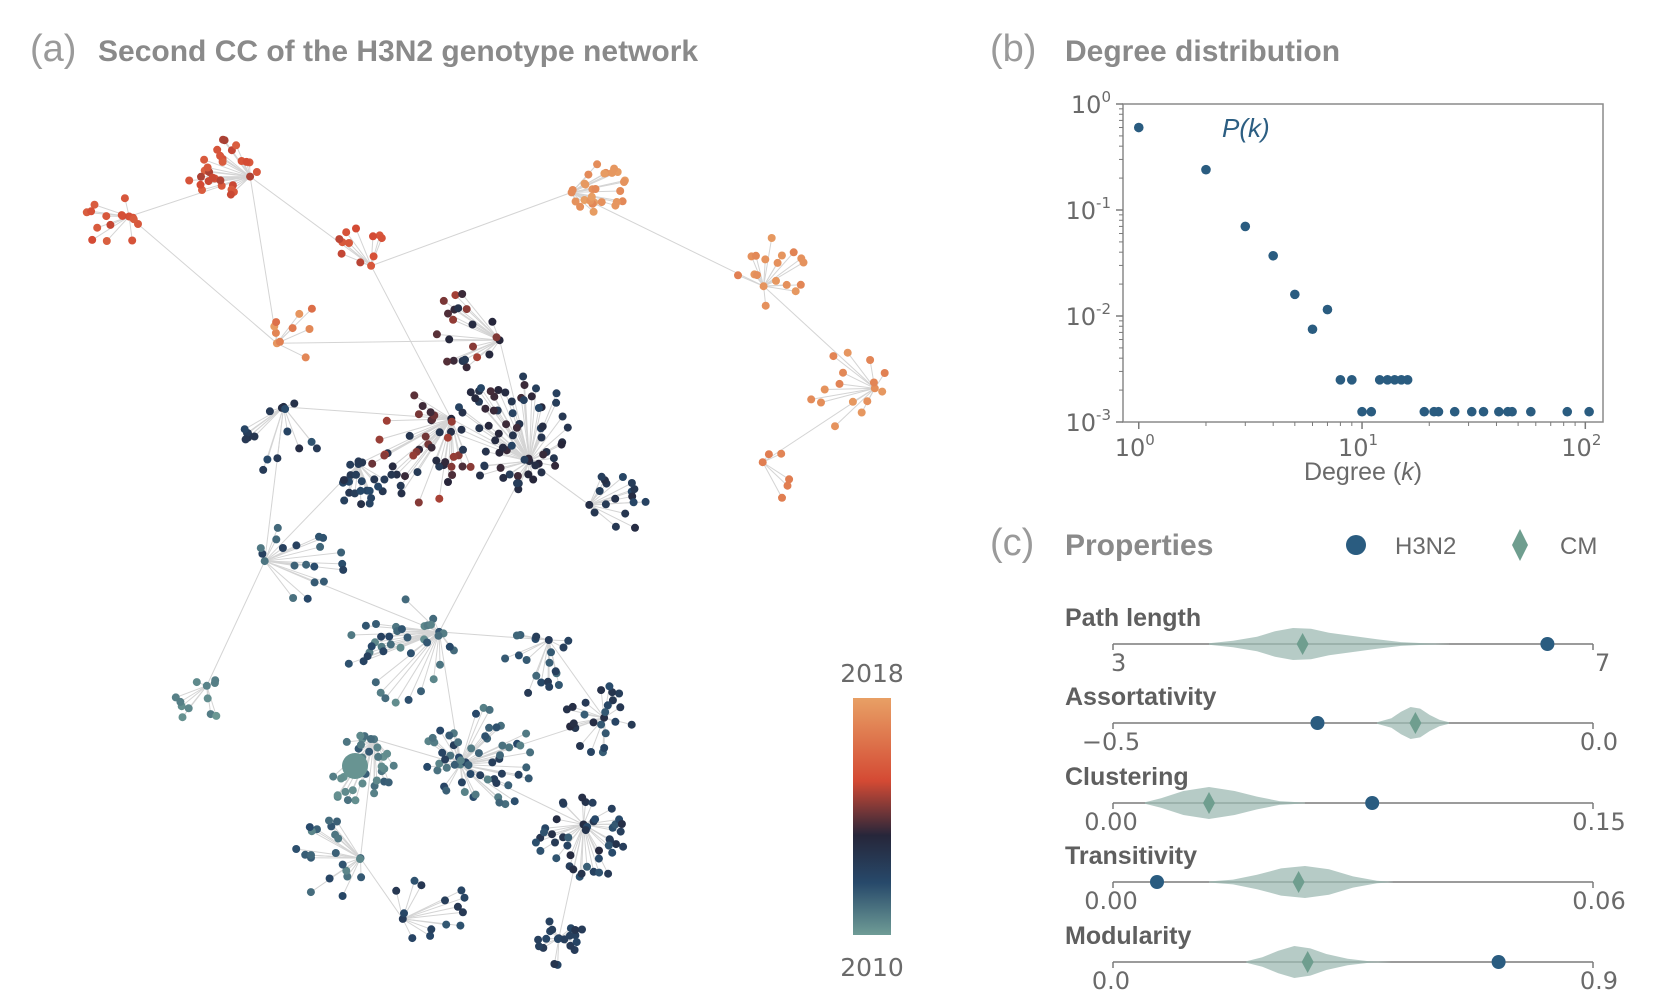  What do you see at coordinates (1088, 209) in the screenshot?
I see `y-tick-label: 10-1` at bounding box center [1088, 209].